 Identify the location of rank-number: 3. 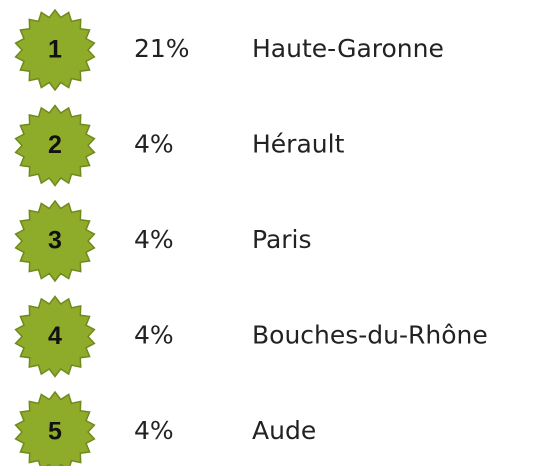
(55, 241).